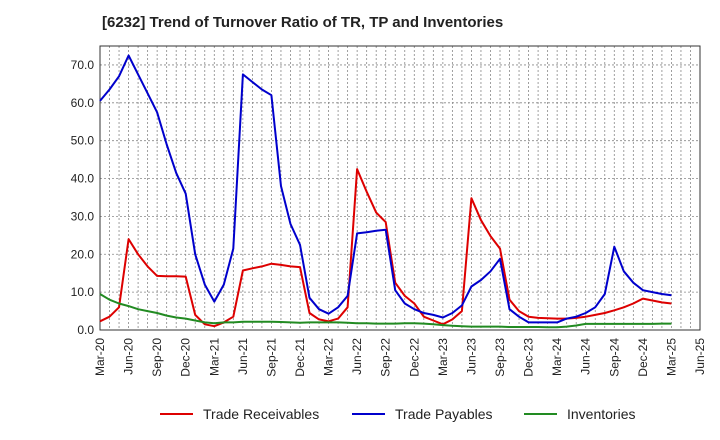  What do you see at coordinates (643, 357) in the screenshot?
I see `x-tick-label: Dec-24` at bounding box center [643, 357].